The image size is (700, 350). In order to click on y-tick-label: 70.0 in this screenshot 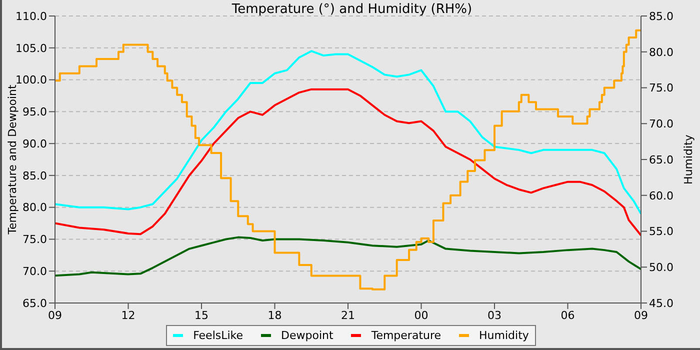, I will do `click(34, 271)`.